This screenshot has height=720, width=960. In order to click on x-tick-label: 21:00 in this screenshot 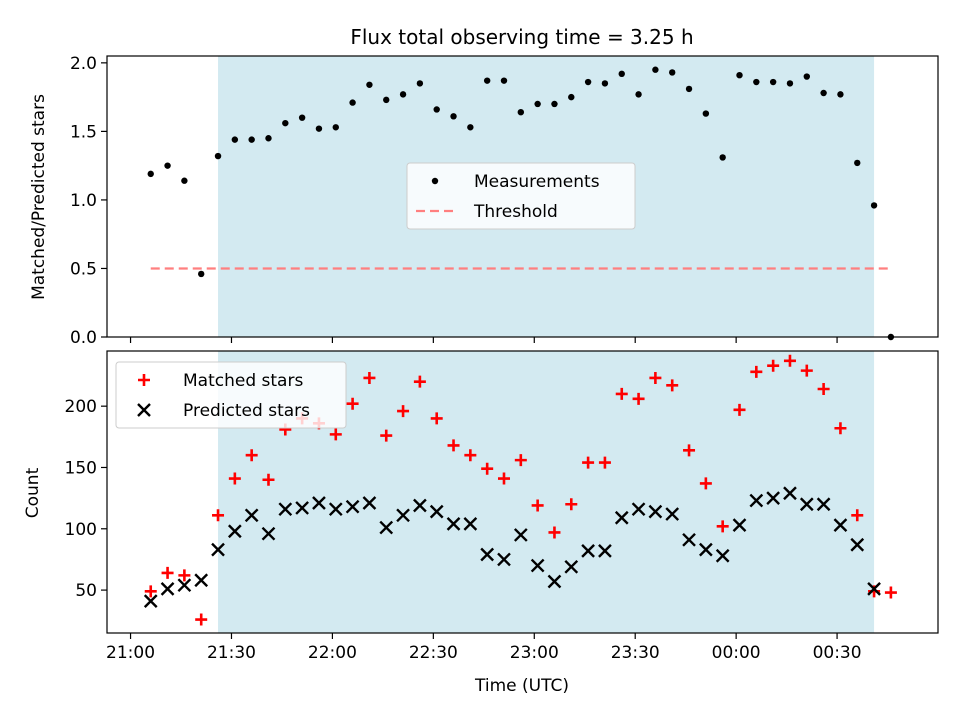, I will do `click(130, 653)`.